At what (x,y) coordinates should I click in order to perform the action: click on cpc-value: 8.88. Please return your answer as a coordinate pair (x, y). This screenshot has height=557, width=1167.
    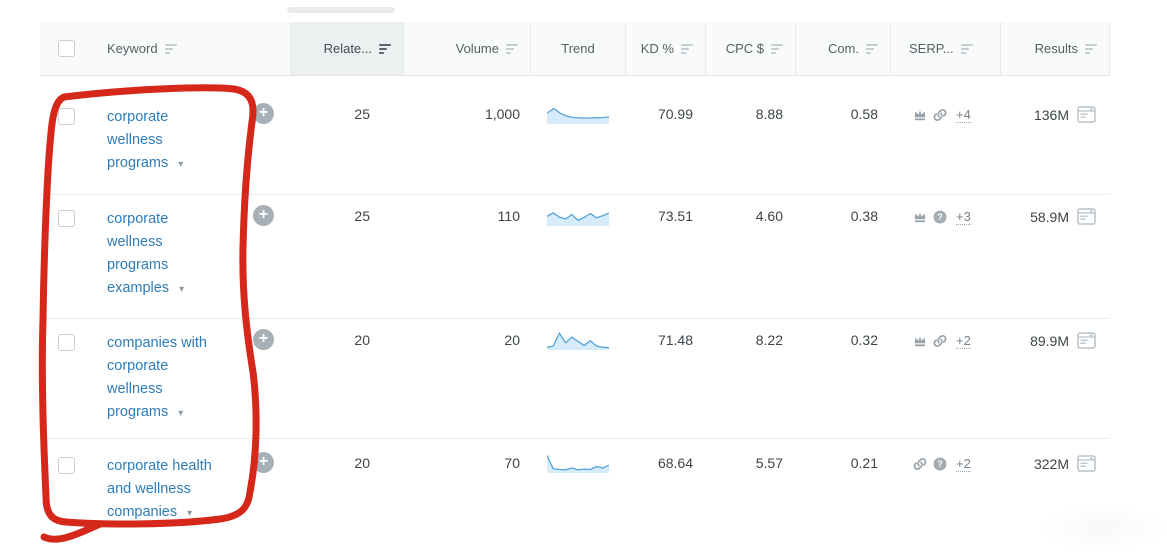
    Looking at the image, I should click on (769, 114).